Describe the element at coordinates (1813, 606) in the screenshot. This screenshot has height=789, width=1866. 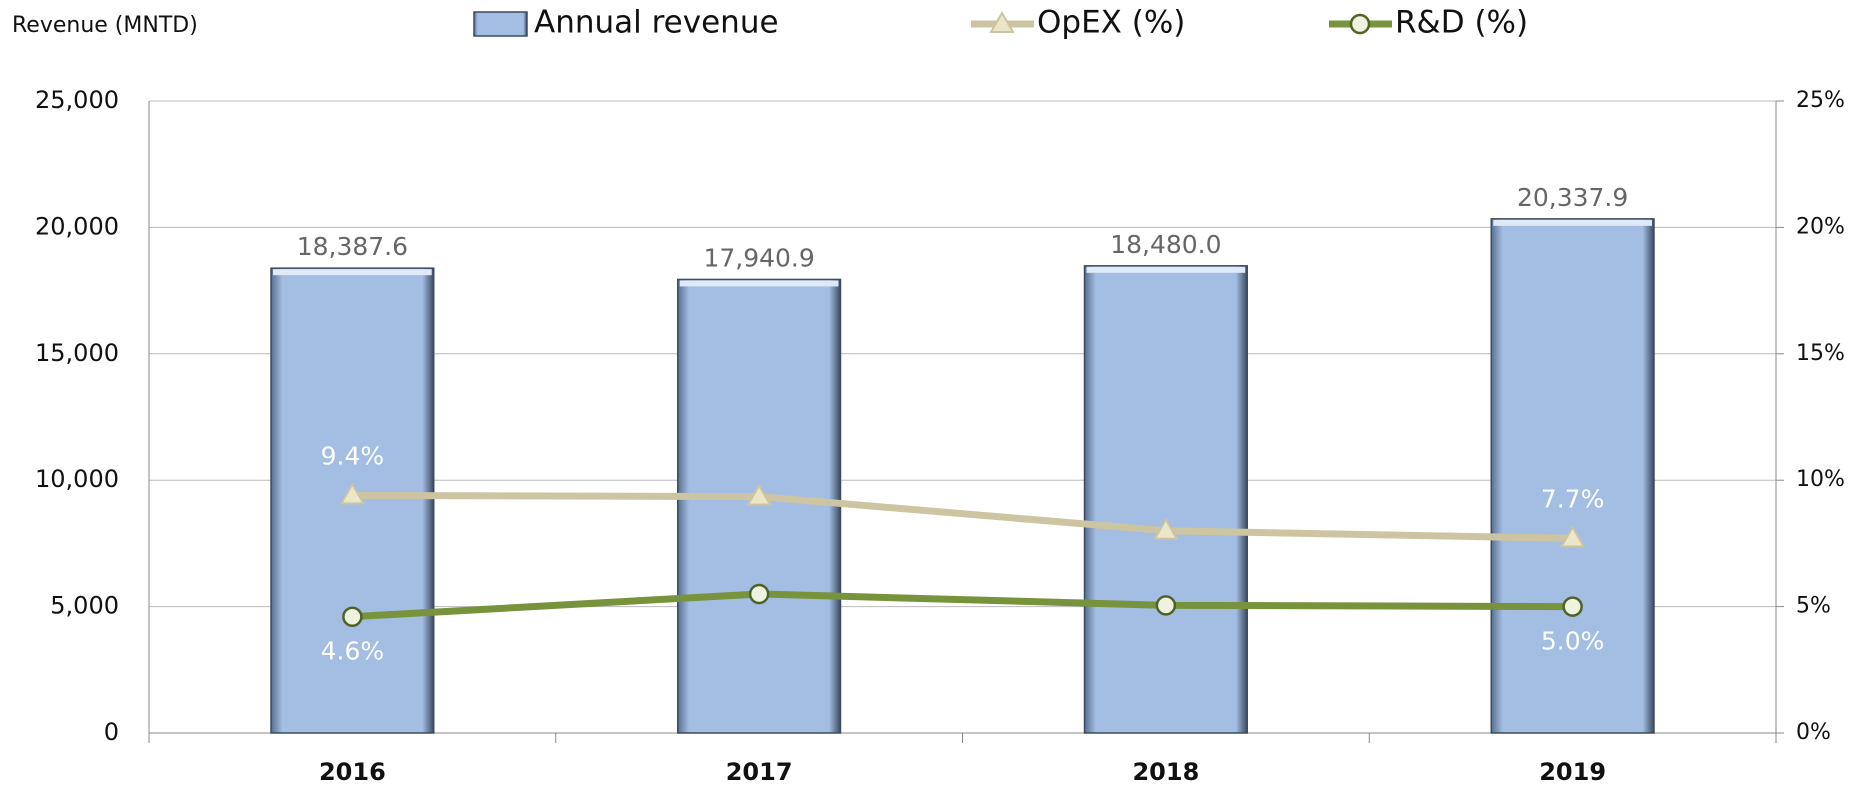
I see `y2-tick-label: 5%` at that location.